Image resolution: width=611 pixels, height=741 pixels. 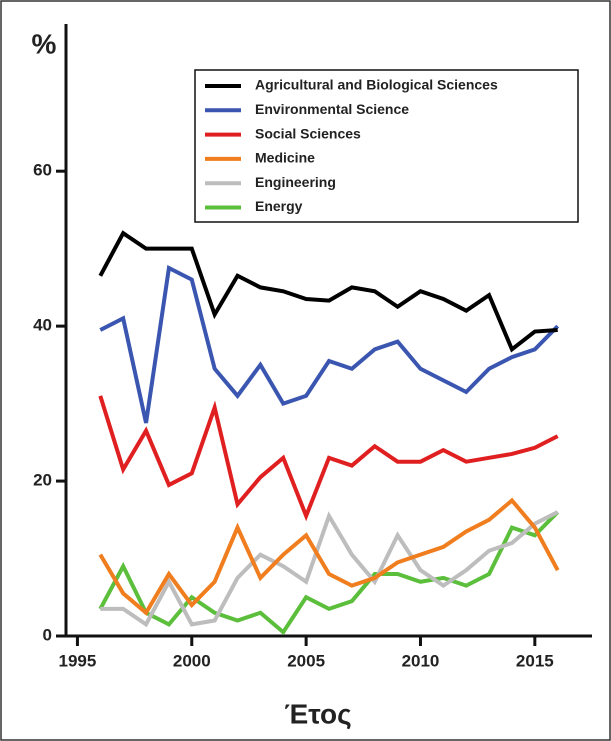 What do you see at coordinates (317, 713) in the screenshot?
I see `x-axis-label: Έτος` at bounding box center [317, 713].